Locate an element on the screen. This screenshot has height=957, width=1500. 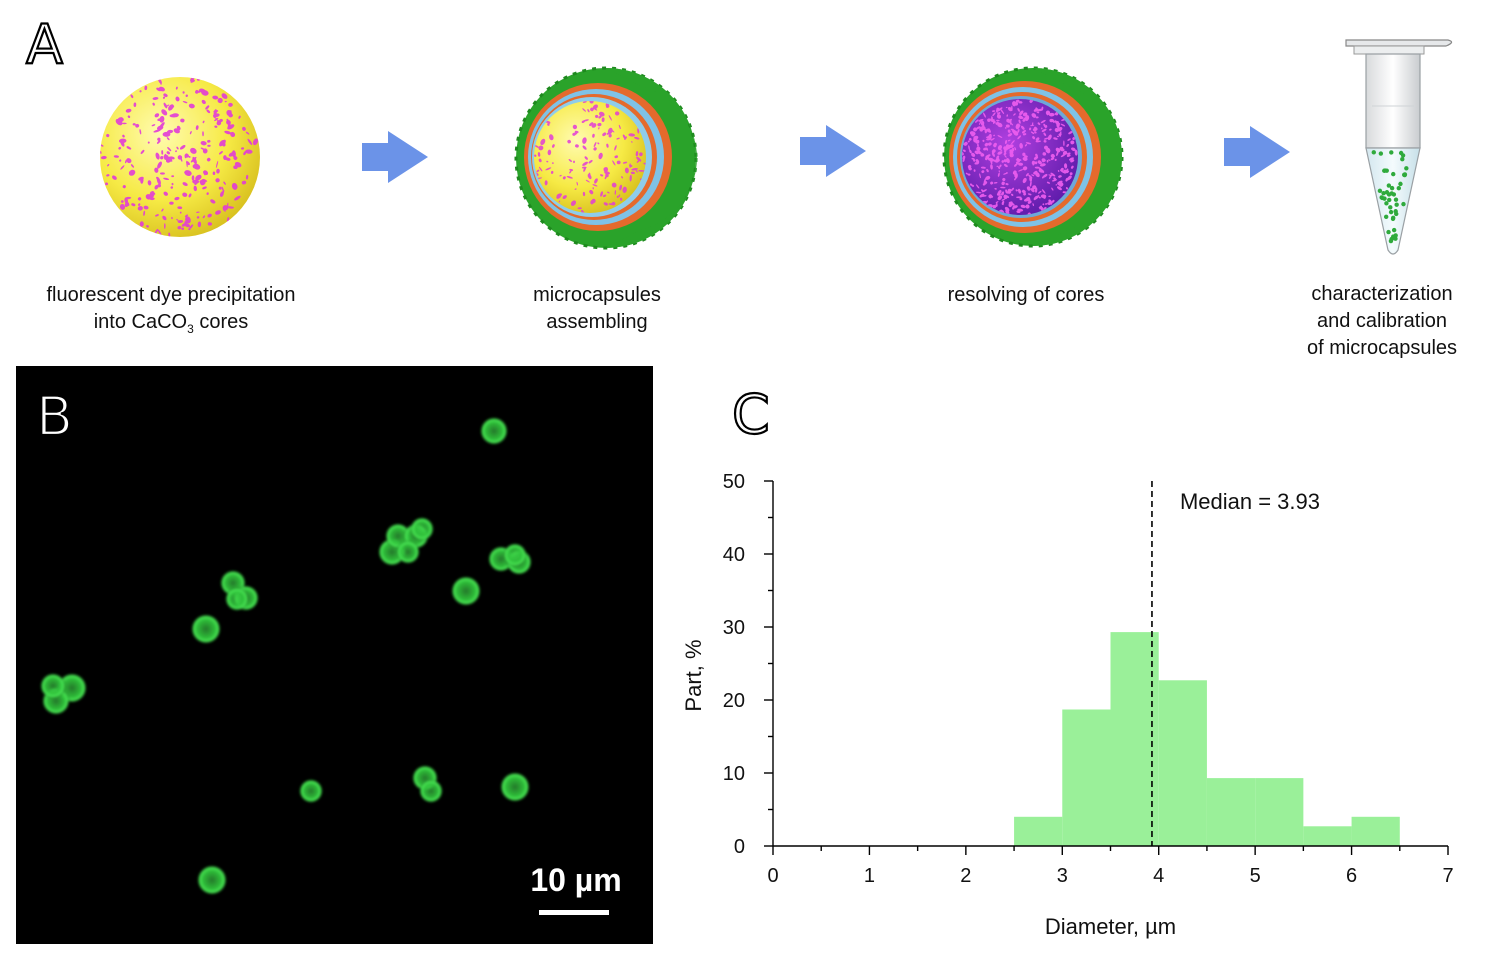
test-tube-icon is located at coordinates (1399, 147).